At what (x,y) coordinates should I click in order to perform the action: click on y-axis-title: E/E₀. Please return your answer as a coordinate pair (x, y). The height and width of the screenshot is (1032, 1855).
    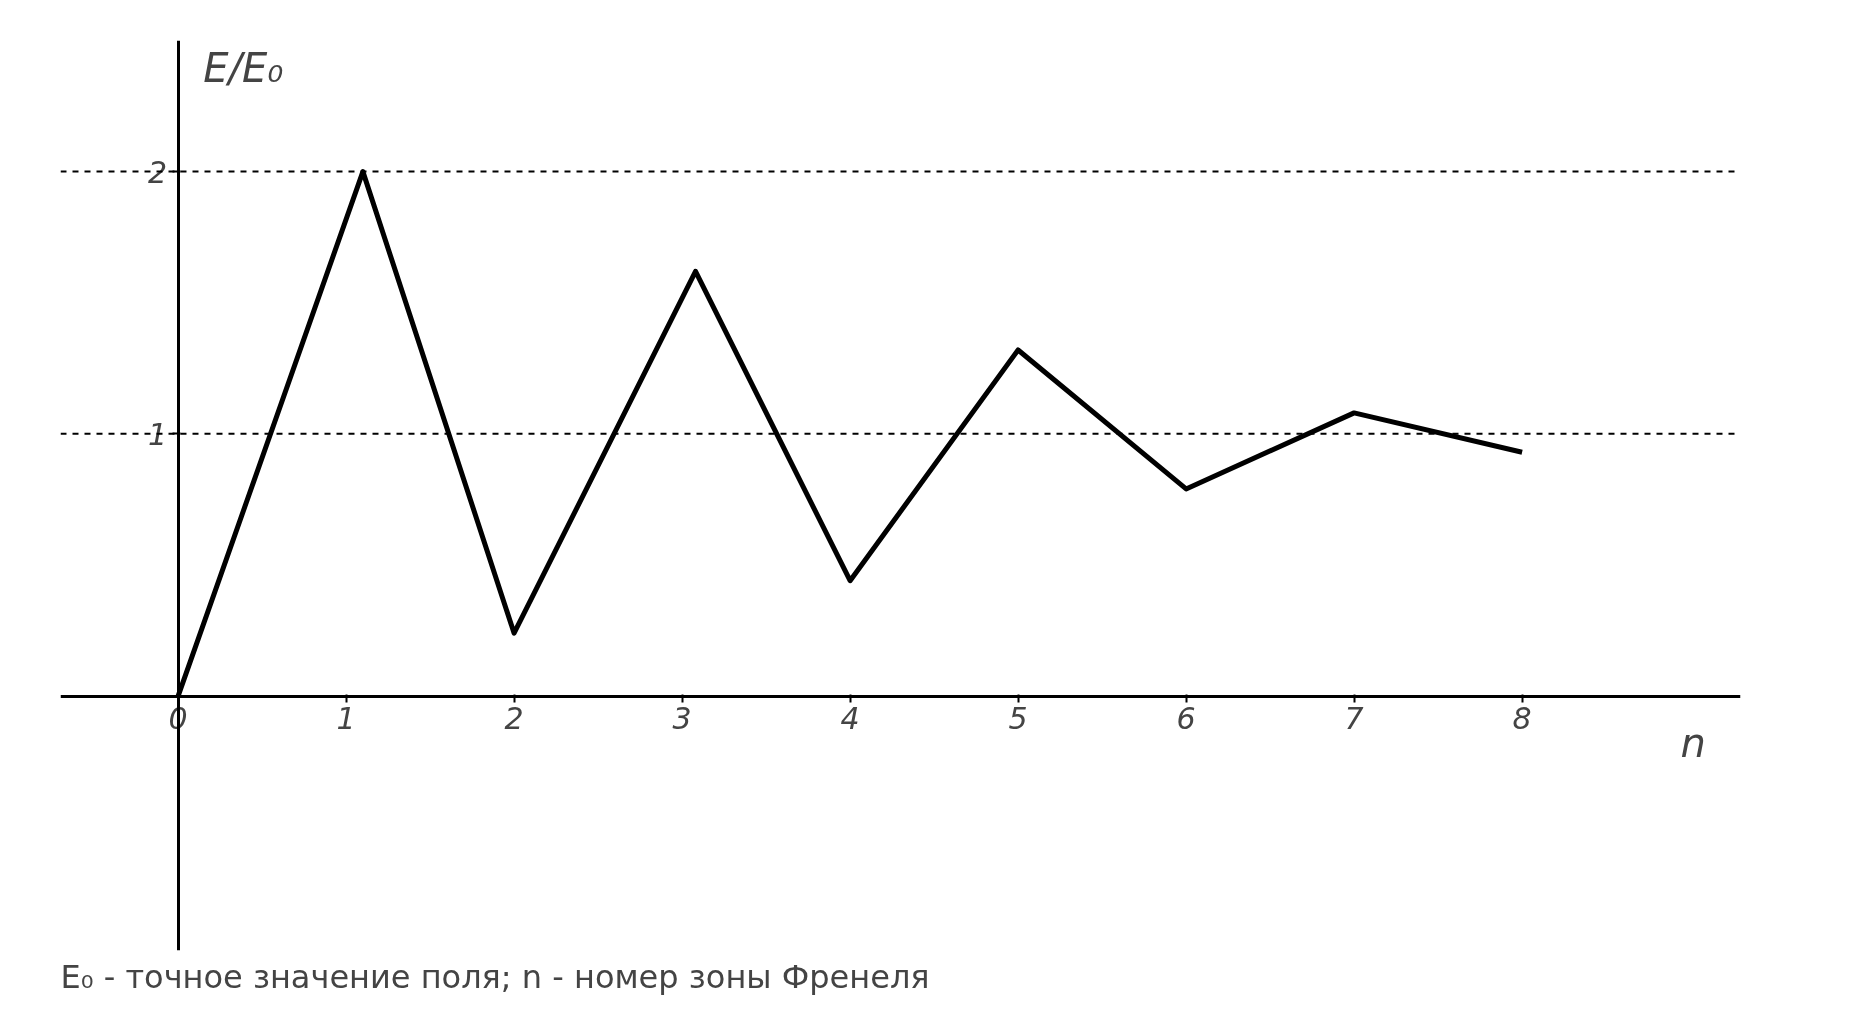
    Looking at the image, I should click on (243, 67).